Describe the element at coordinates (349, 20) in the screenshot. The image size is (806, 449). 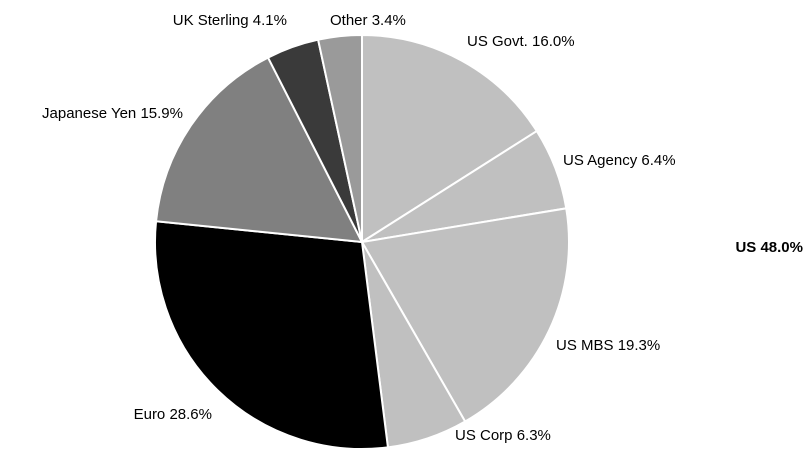
I see `category-label: Other` at that location.